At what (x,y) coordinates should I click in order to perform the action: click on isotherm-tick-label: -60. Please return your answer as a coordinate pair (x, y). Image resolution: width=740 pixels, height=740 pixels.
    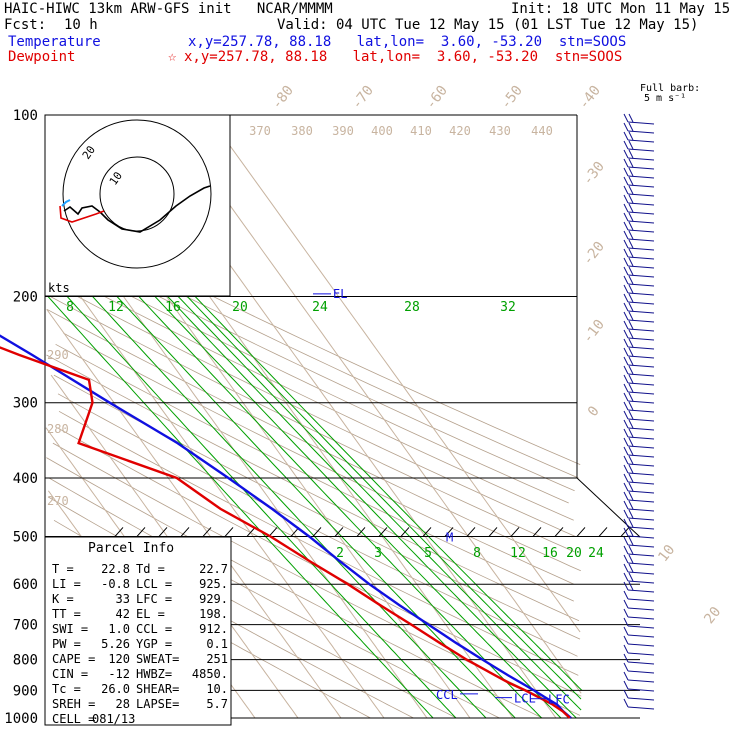
    Looking at the image, I should click on (437, 98).